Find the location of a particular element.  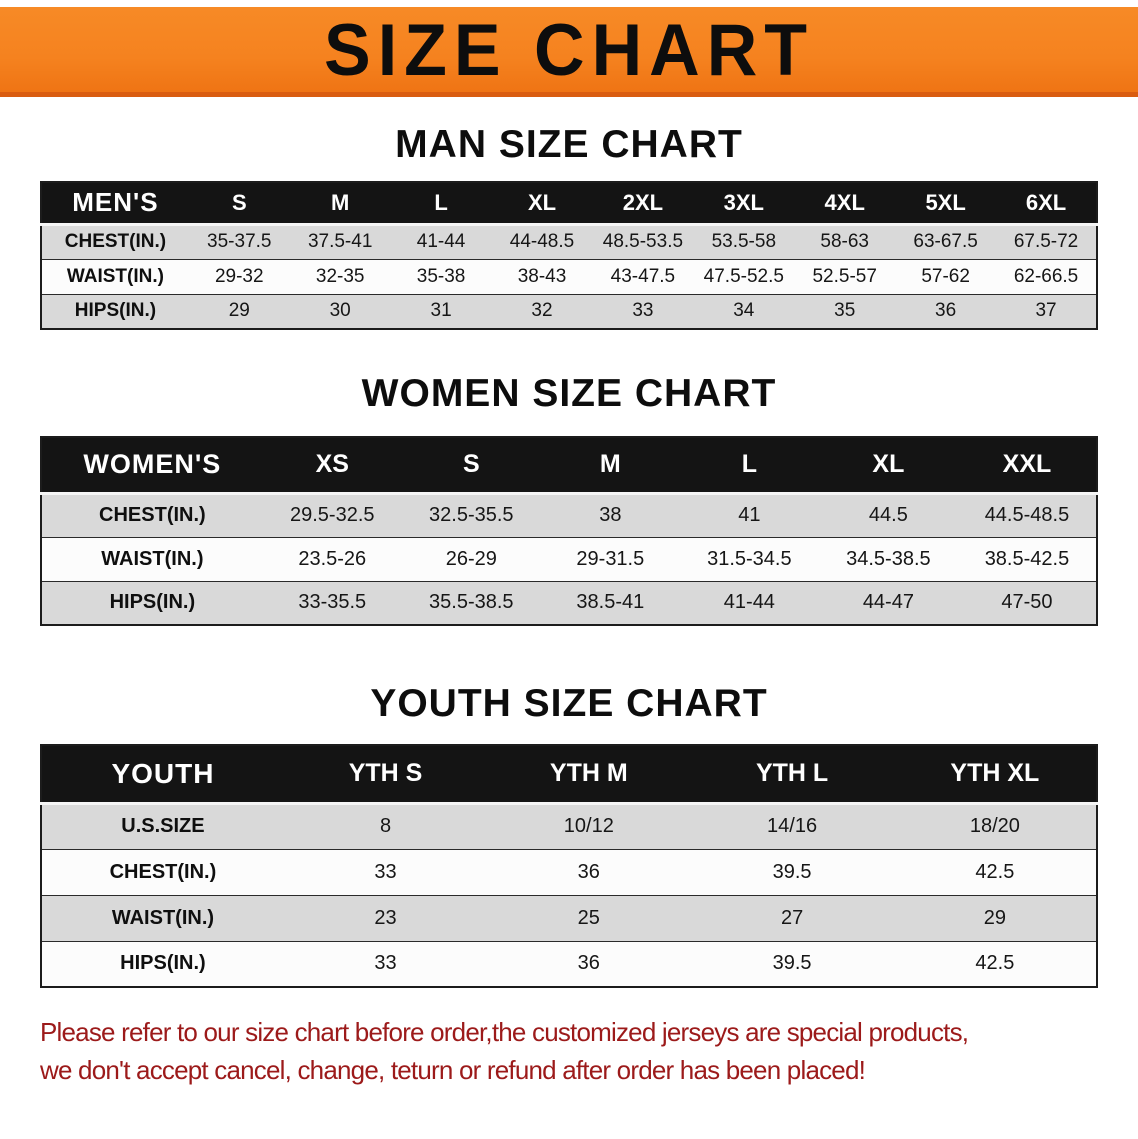

size-value-cell: 63-67.5 is located at coordinates (945, 241).